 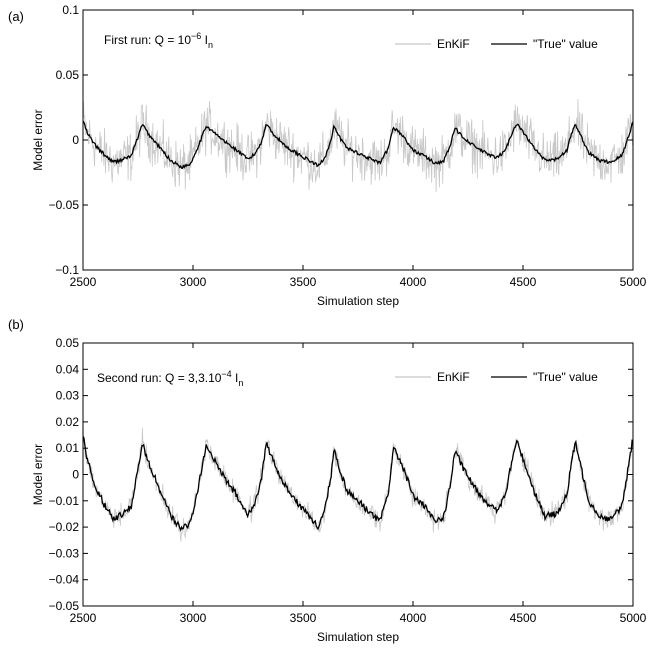 What do you see at coordinates (68, 369) in the screenshot?
I see `y-tick-label: 0.04` at bounding box center [68, 369].